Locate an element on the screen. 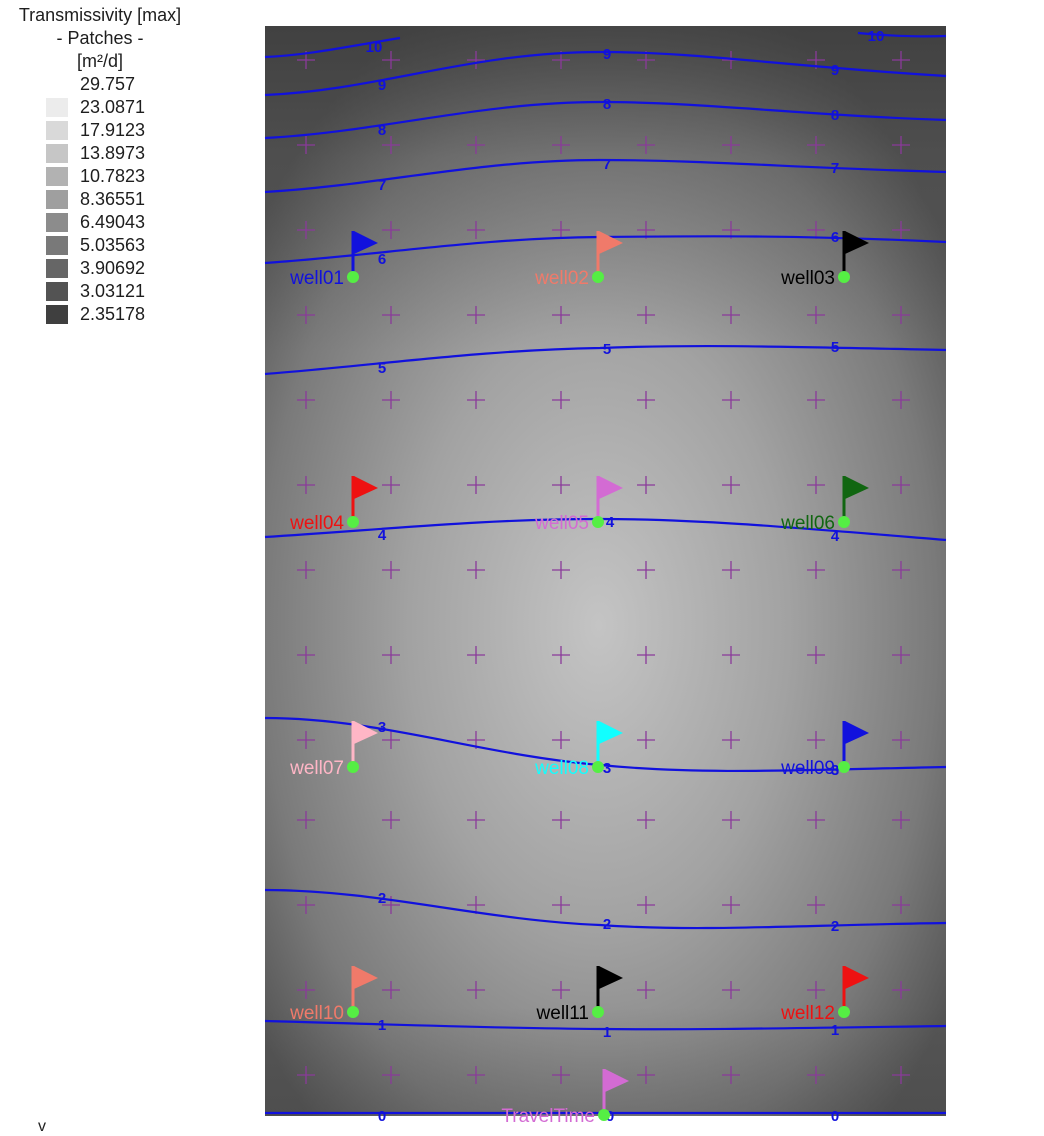  well-label: well03 is located at coordinates (807, 278).